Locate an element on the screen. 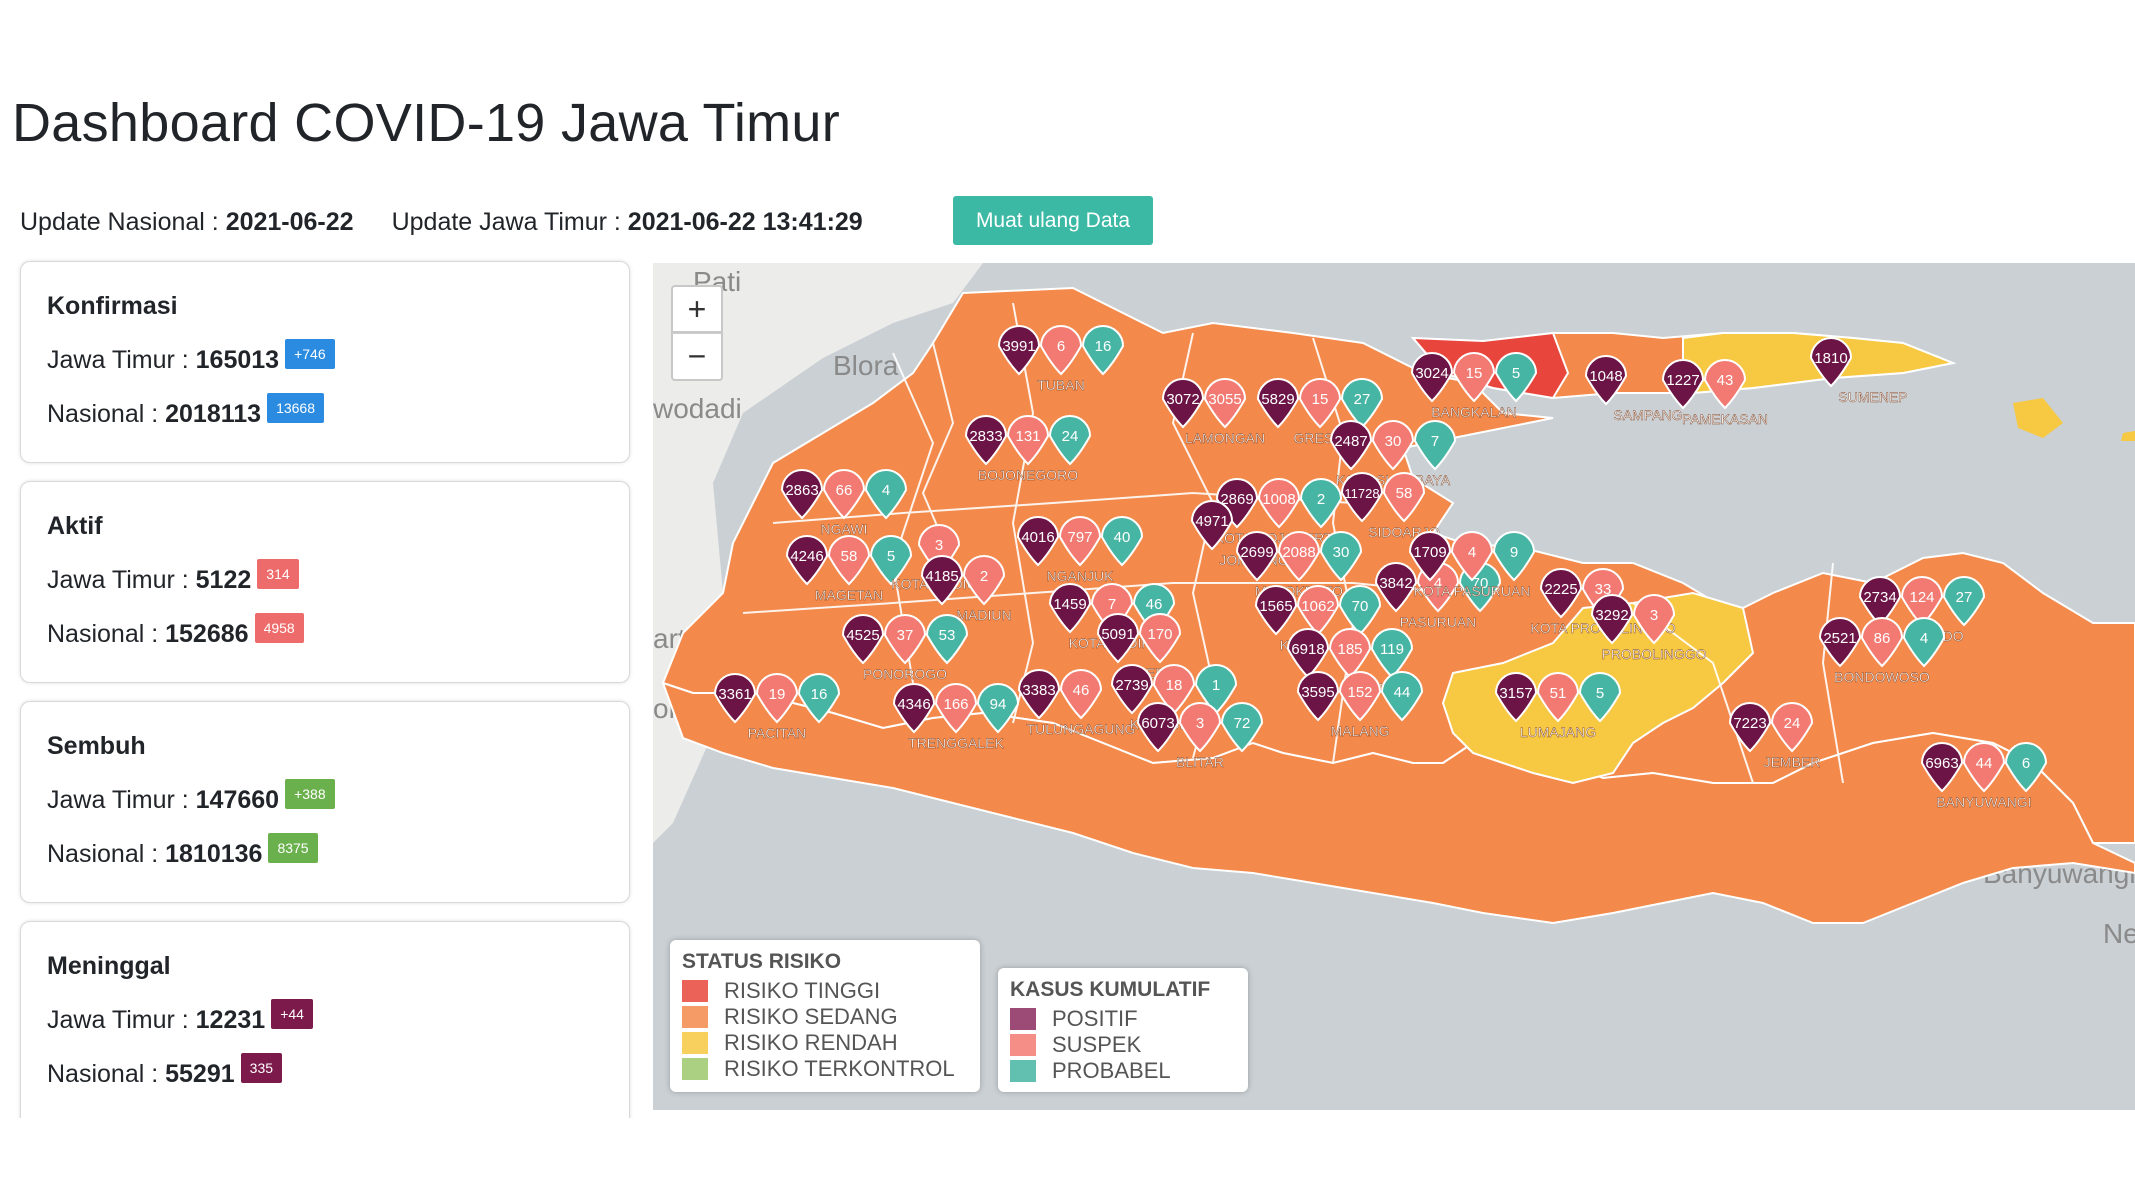 This screenshot has height=1200, width=2135. zoom-in-button: + is located at coordinates (697, 309).